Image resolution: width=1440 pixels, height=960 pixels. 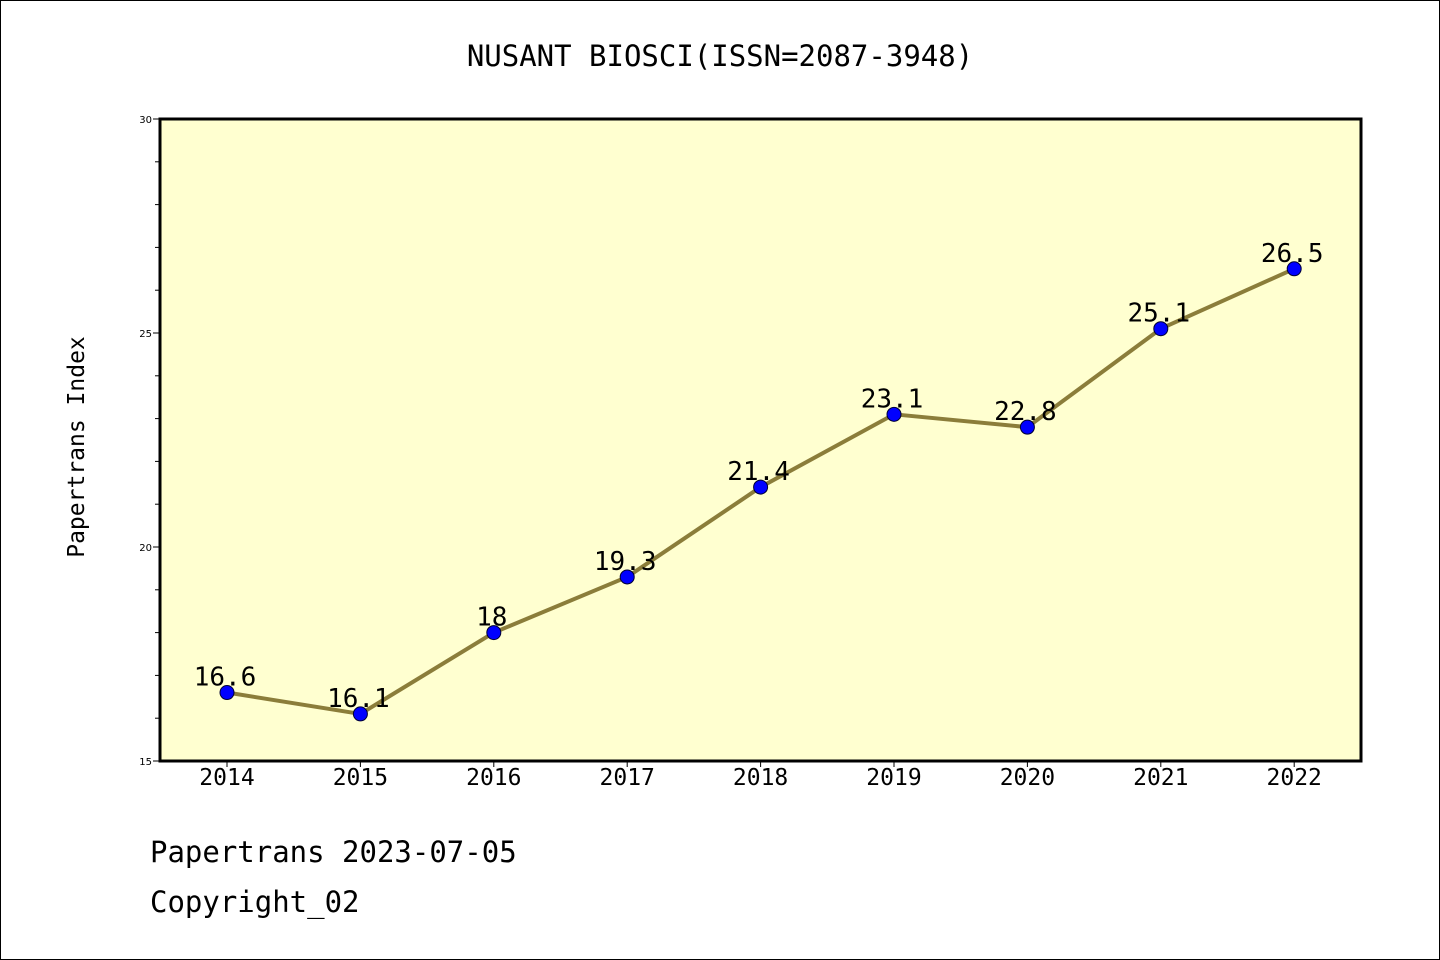 I want to click on data-label: 19.3, so click(x=625, y=562).